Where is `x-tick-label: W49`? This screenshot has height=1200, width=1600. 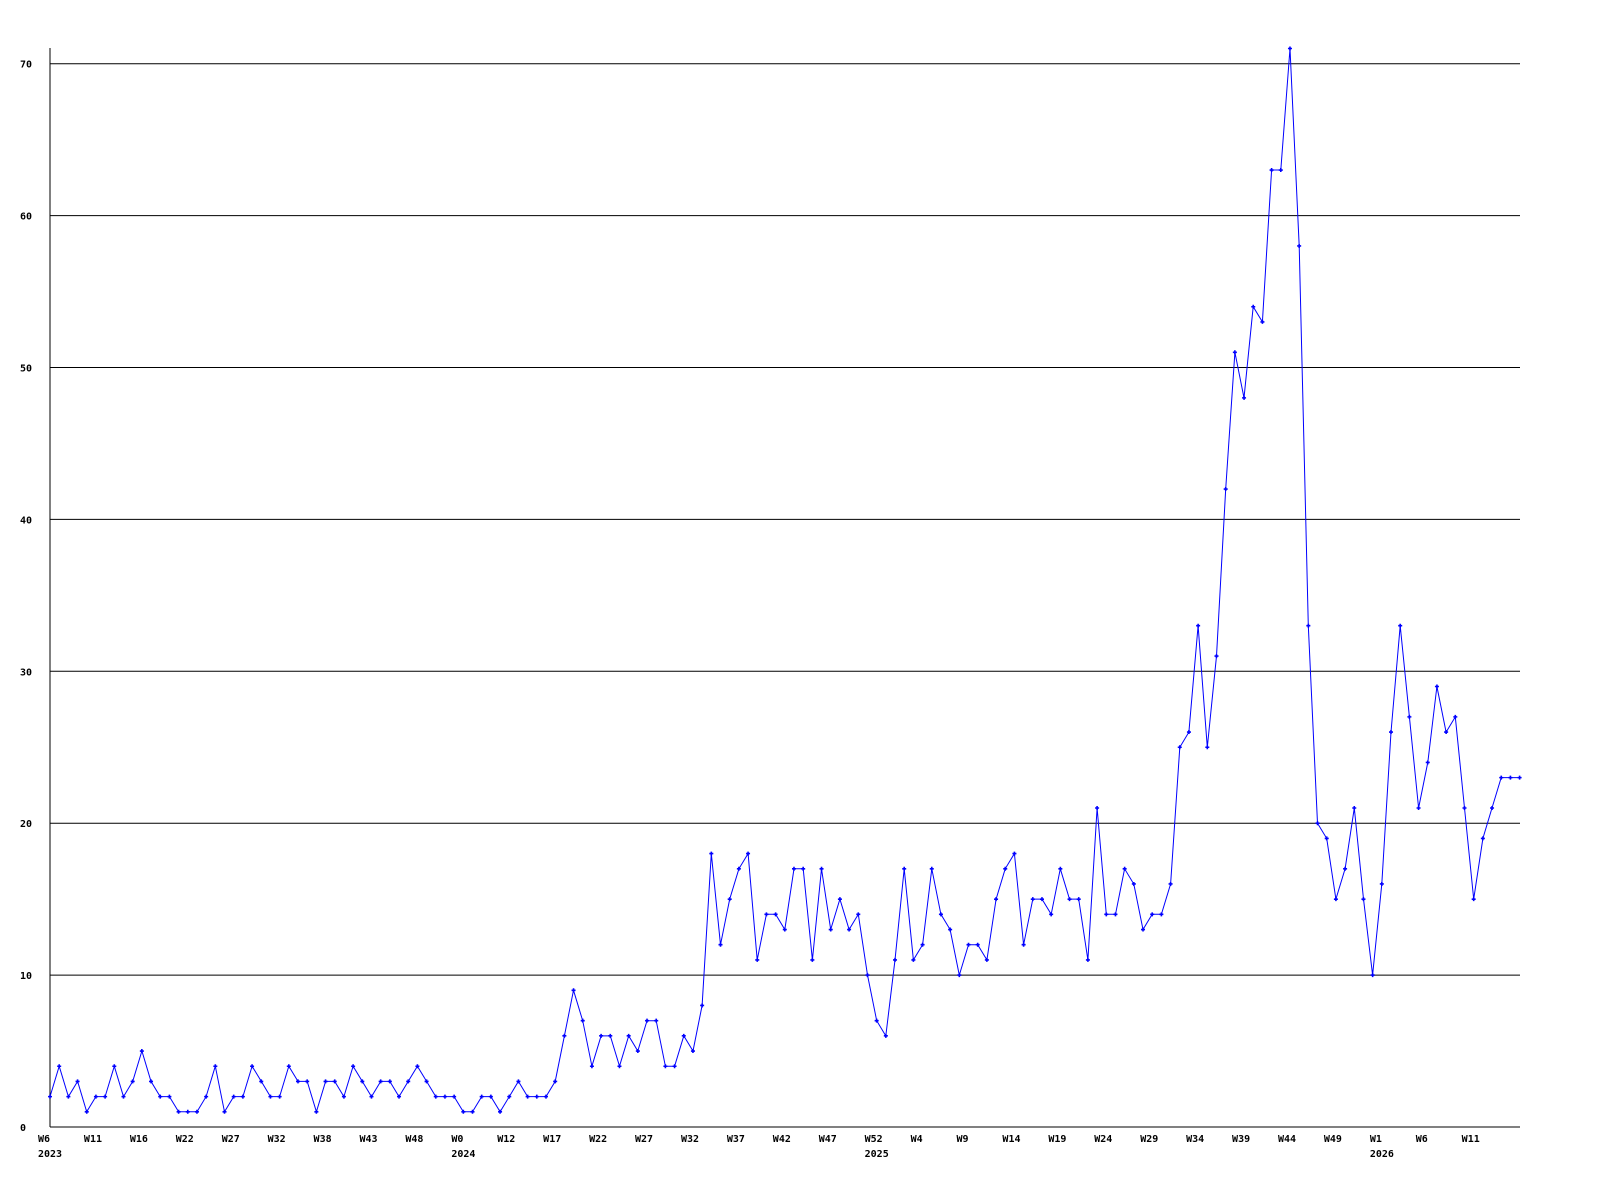 x-tick-label: W49 is located at coordinates (1333, 1139).